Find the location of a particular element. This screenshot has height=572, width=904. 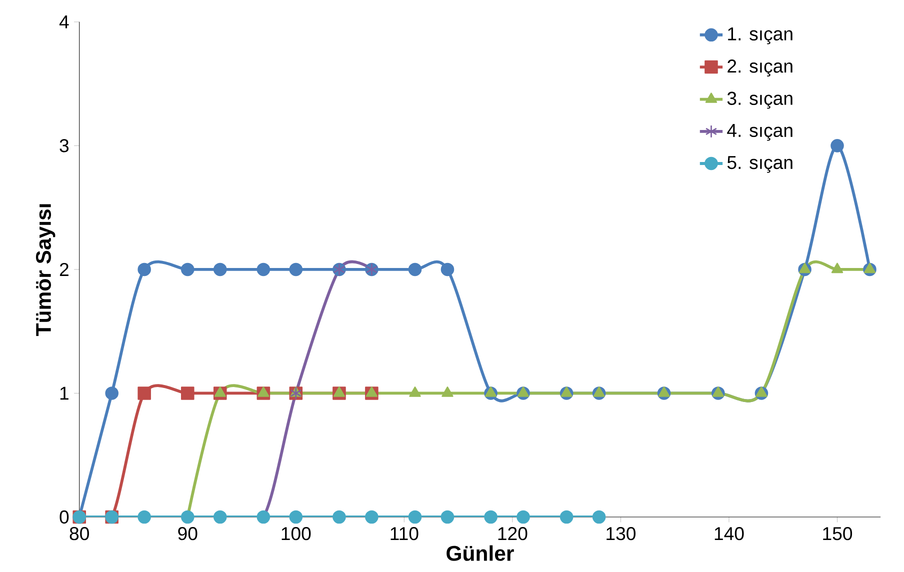

y-tick-label: 1 is located at coordinates (64, 393).